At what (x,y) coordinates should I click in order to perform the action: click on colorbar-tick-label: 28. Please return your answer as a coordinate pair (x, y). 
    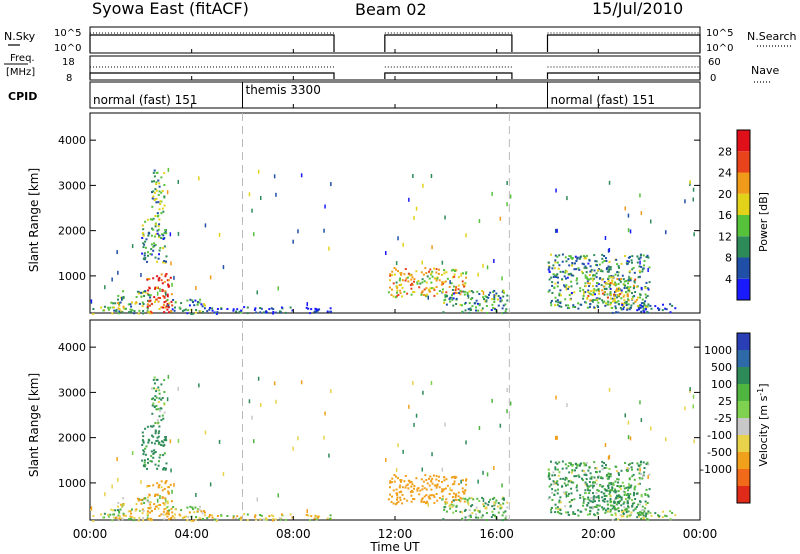
    Looking at the image, I should click on (725, 151).